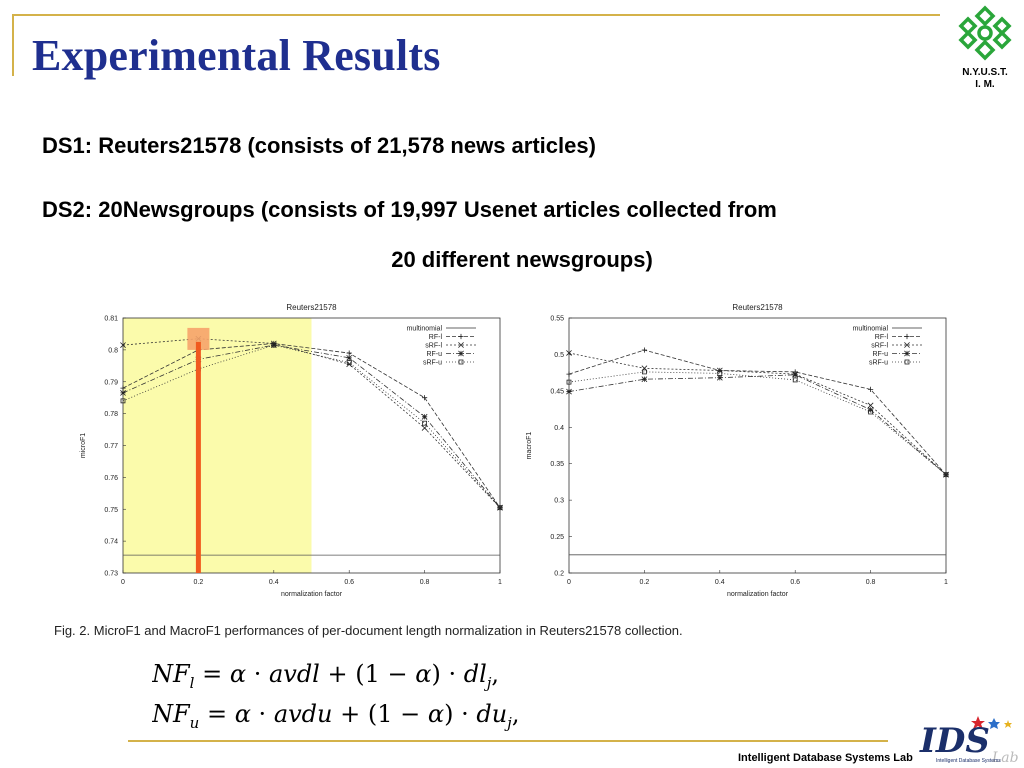 This screenshot has height=768, width=1024. Describe the element at coordinates (13, 45) in the screenshot. I see `left-rule` at that location.